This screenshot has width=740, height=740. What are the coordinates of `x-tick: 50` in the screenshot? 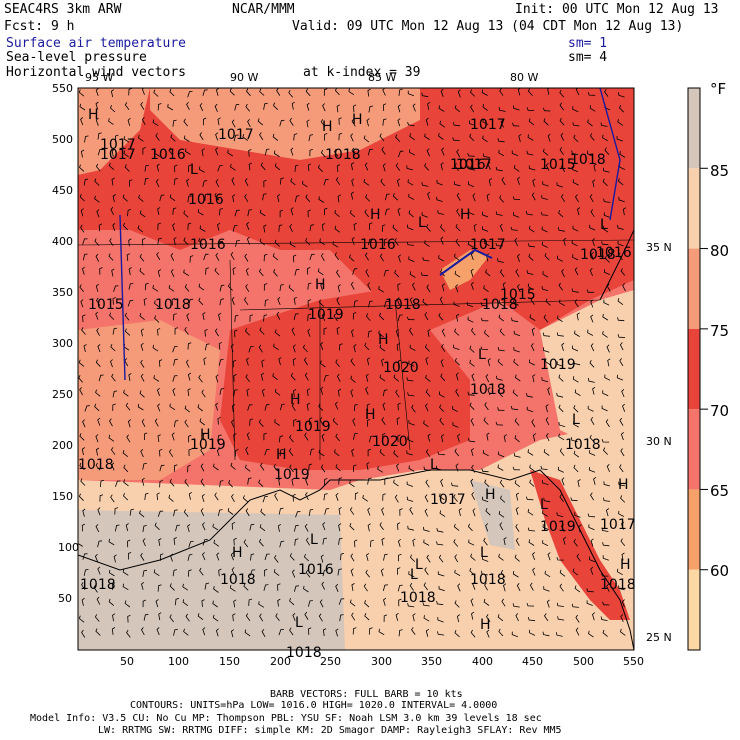 It's located at (127, 661).